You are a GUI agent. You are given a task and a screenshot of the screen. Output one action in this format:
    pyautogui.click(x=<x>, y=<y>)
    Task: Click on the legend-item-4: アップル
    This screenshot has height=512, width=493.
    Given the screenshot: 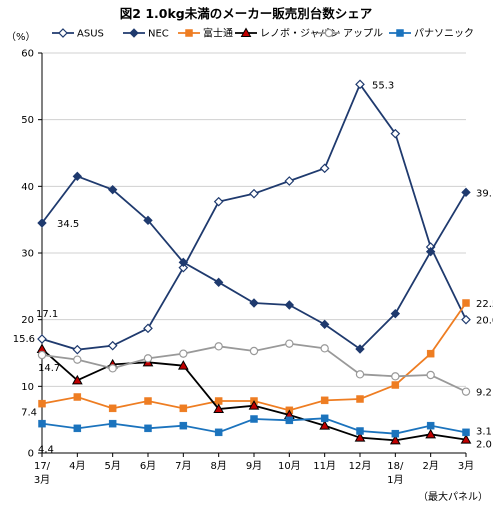 What is the action you would take?
    pyautogui.click(x=350, y=34)
    